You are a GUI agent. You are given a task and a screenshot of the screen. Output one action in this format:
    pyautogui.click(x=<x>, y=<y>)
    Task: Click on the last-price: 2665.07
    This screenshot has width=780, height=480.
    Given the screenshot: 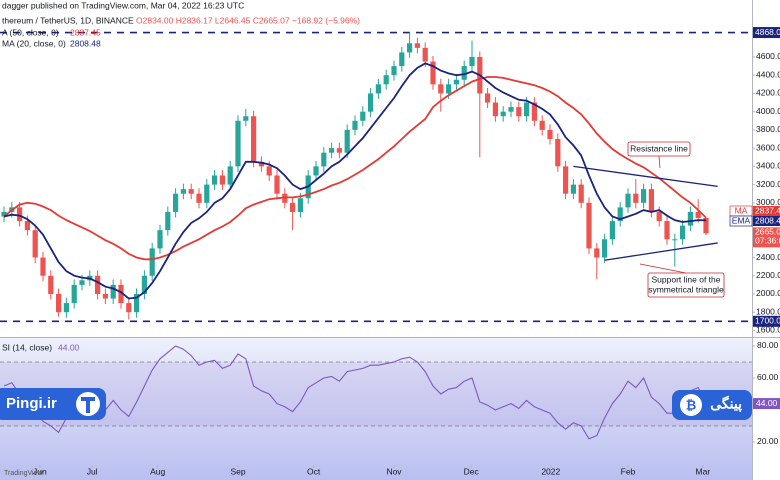 What is the action you would take?
    pyautogui.click(x=767, y=232)
    